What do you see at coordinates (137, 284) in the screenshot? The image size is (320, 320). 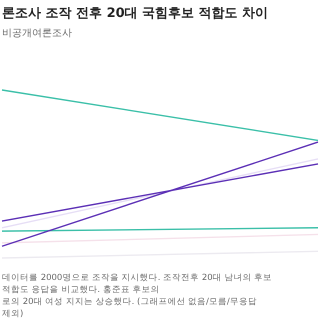 I see `text: 데이터를 2000명으로 조작을 지시했다. 조작전후 20대 남녀의 후보 적합도 응답을 비교했다. 홍준표 후보의` at bounding box center [137, 284].